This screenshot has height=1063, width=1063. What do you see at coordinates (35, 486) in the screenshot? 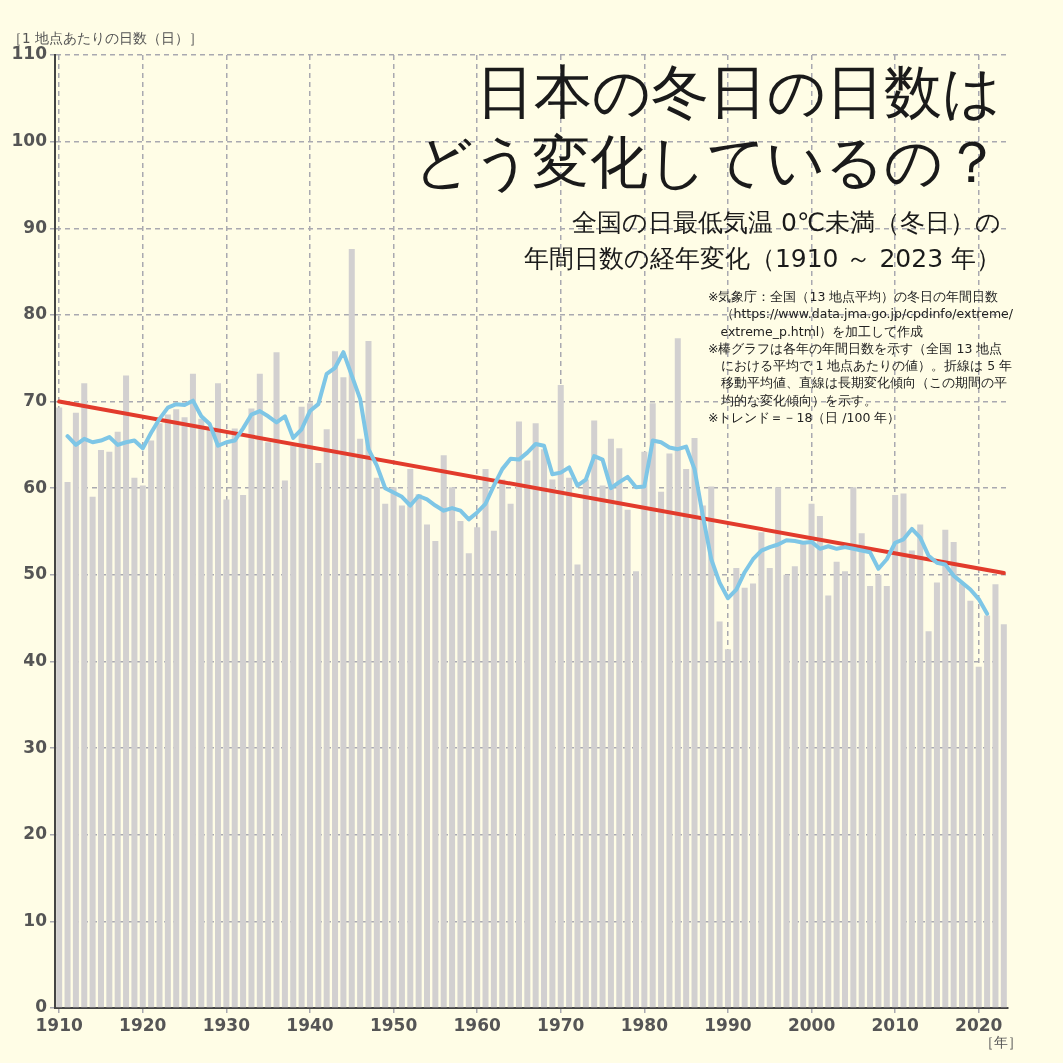
I see `y-tick-label: 60` at bounding box center [35, 486].